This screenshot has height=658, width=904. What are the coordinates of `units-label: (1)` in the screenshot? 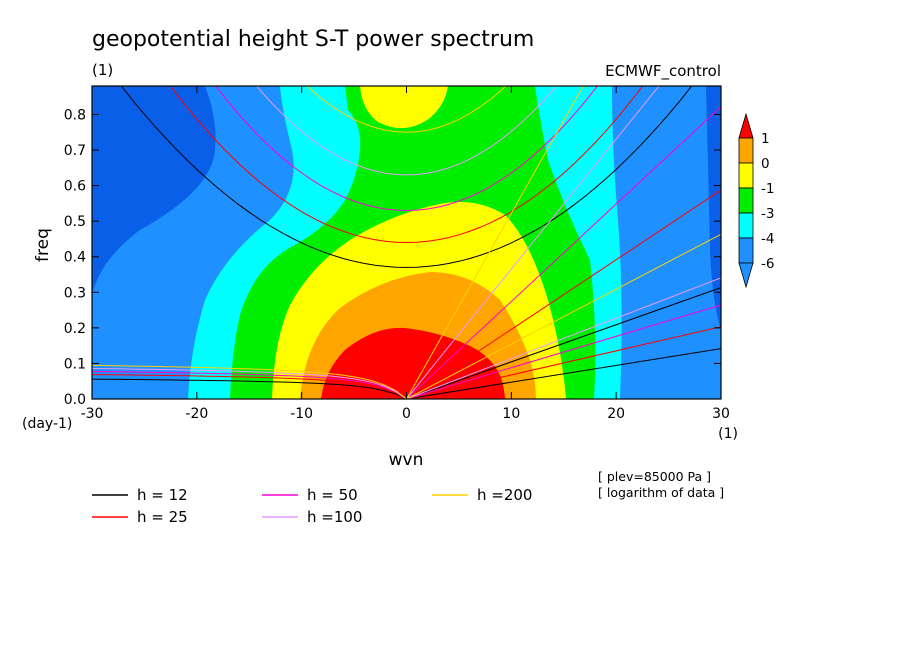 It's located at (102, 70).